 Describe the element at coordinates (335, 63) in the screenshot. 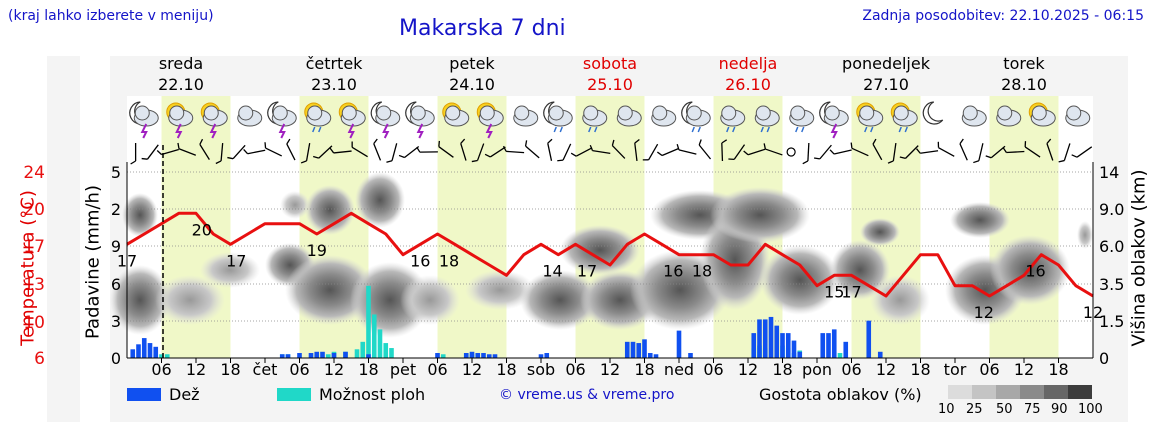

I see `day-name: četrtek` at that location.